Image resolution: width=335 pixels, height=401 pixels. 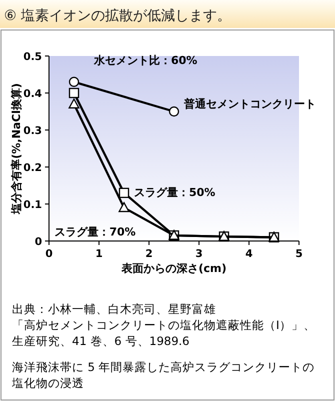 What do you see at coordinates (149, 254) in the screenshot?
I see `x-tick-label: 2` at bounding box center [149, 254].